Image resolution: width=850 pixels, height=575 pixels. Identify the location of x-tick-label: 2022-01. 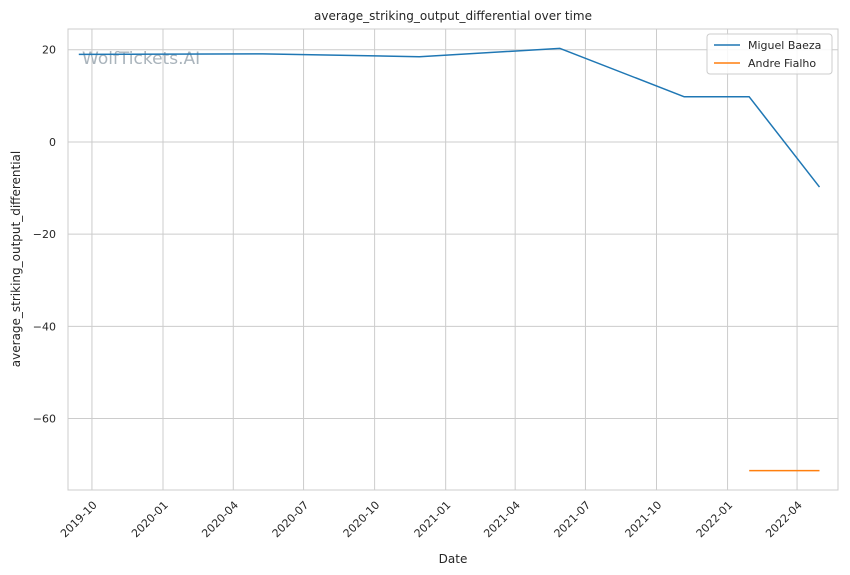
(715, 520).